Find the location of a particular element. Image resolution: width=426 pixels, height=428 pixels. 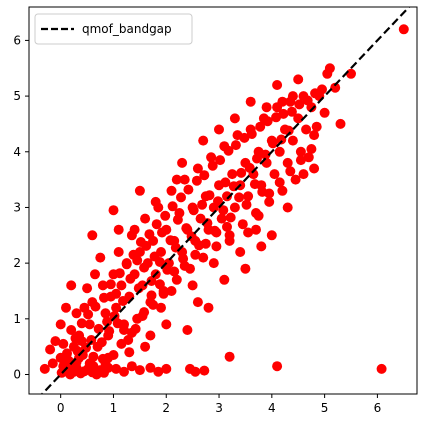

x-tick-label: 5 is located at coordinates (325, 408).